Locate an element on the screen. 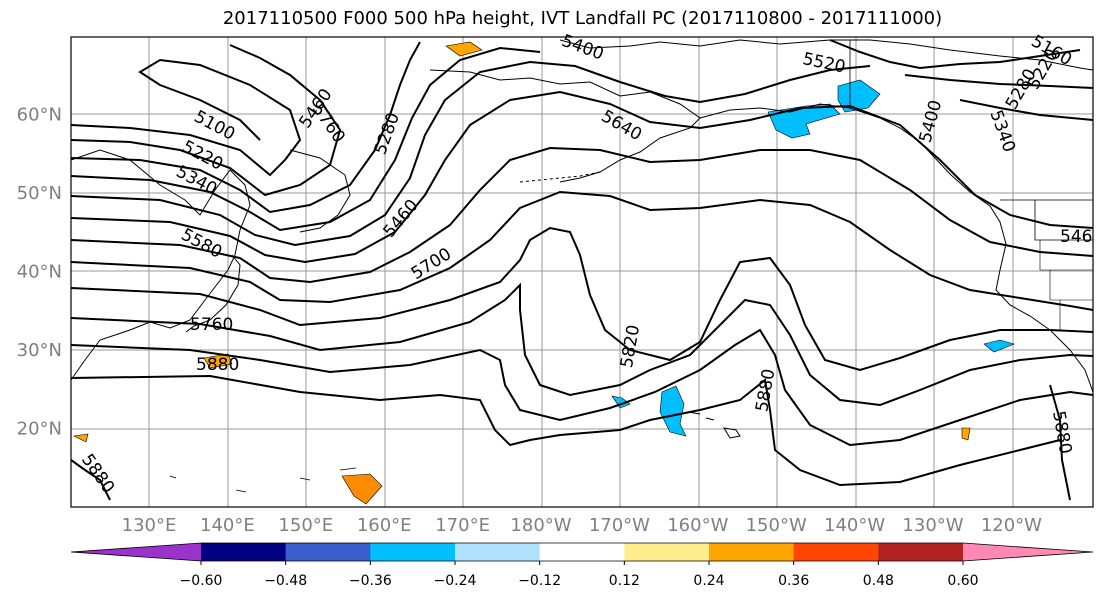  coastline-asia is located at coordinates (160, 265).